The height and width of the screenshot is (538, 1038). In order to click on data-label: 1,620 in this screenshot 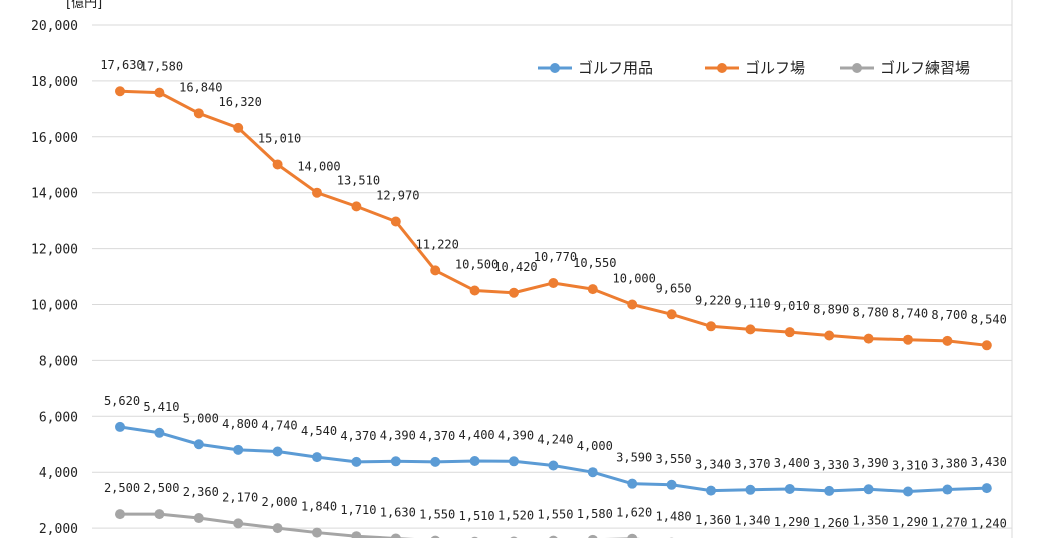, I will do `click(634, 513)`.